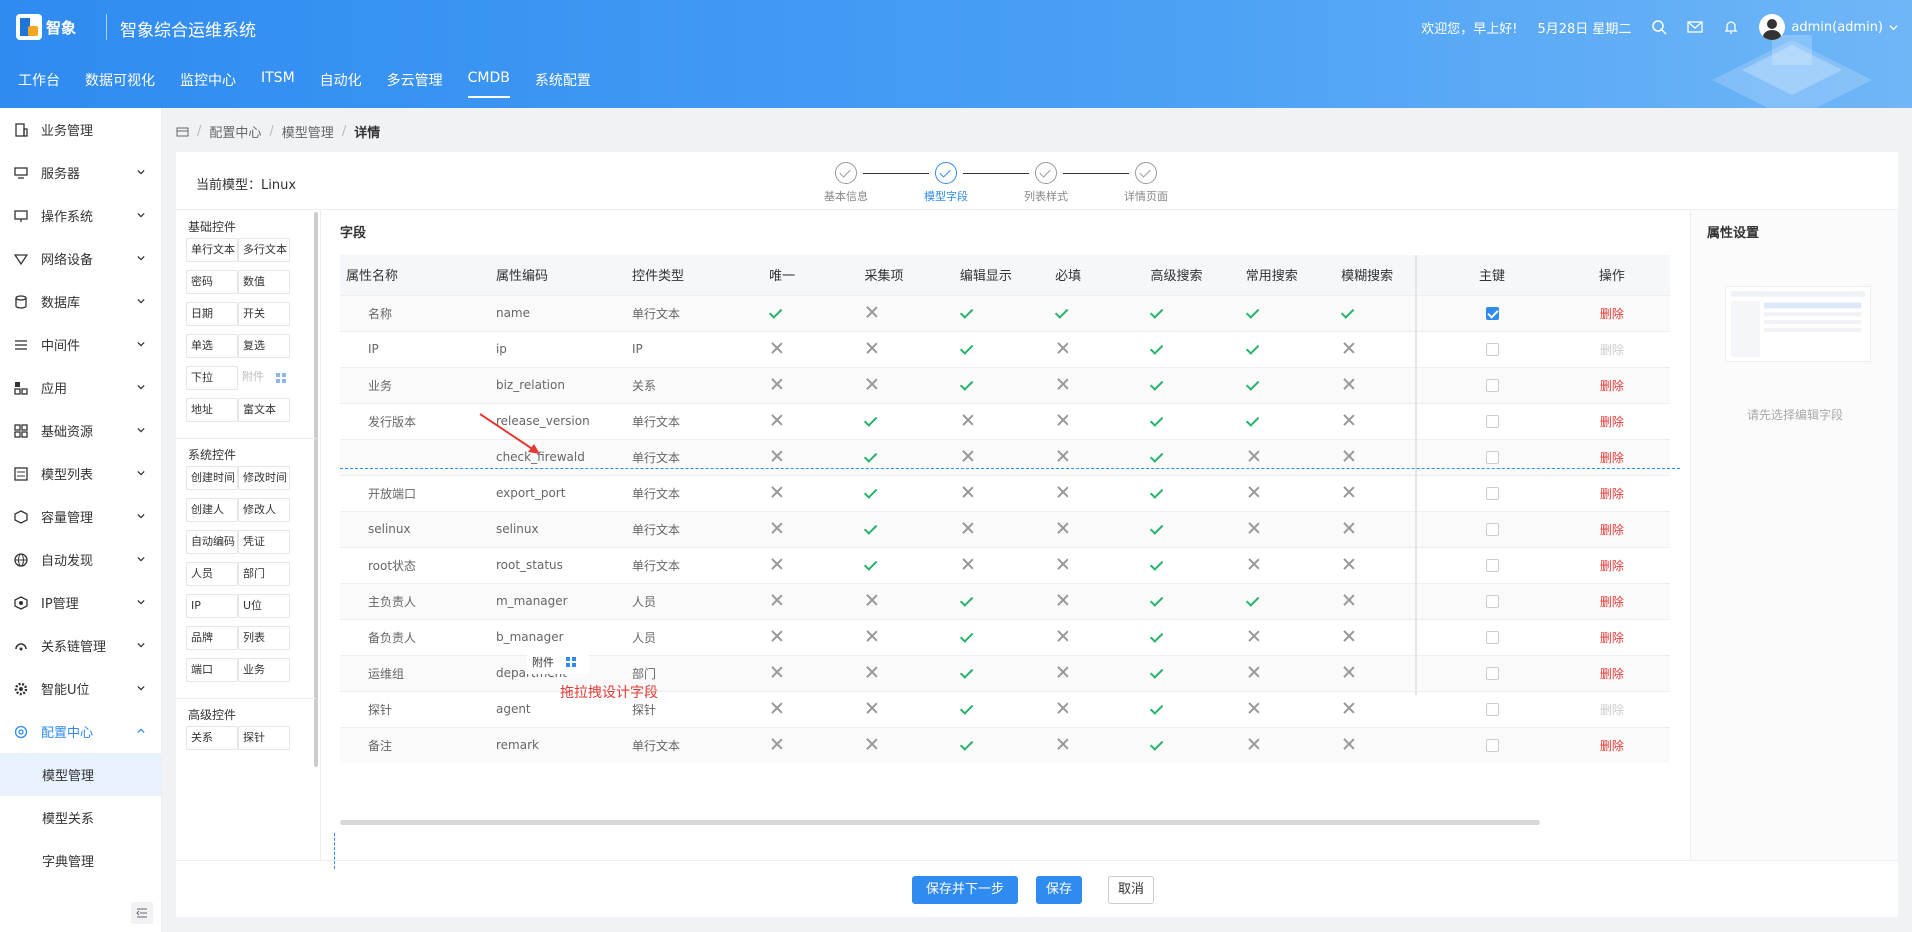 This screenshot has width=1912, height=932. What do you see at coordinates (1146, 183) in the screenshot?
I see `step-item: 详情页面` at bounding box center [1146, 183].